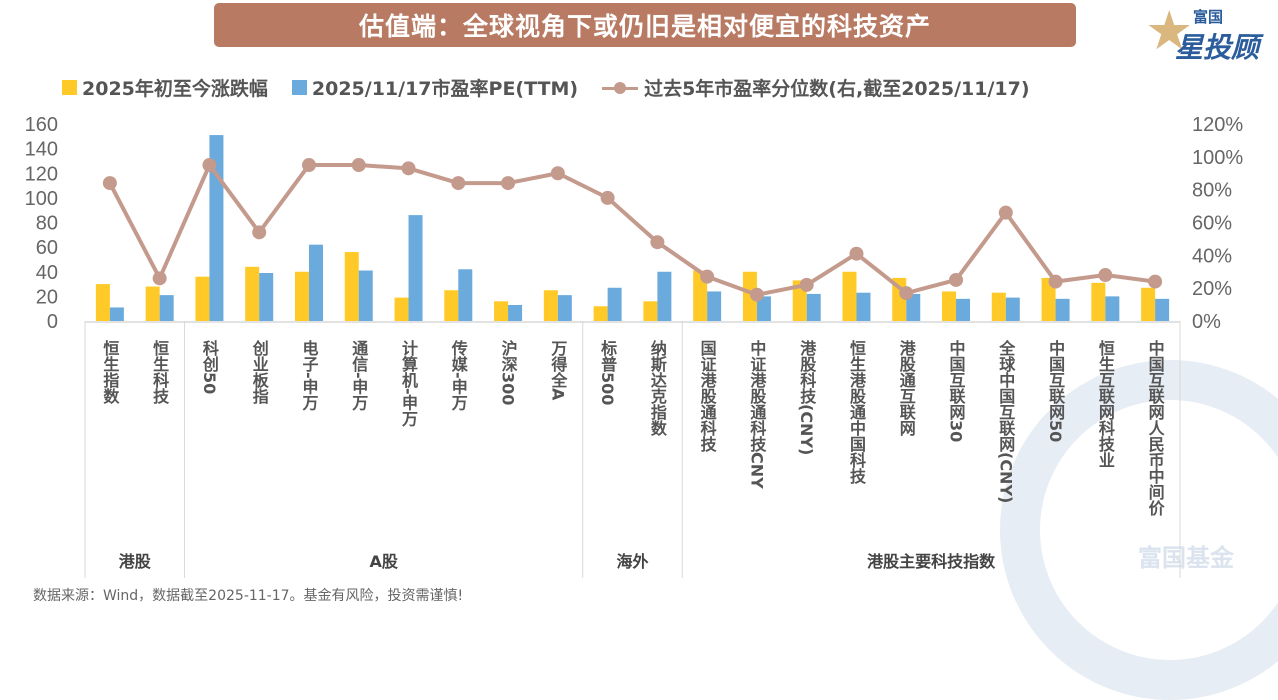 This screenshot has height=700, width=1278. Describe the element at coordinates (109, 372) in the screenshot. I see `category-label: 恒生指数` at that location.